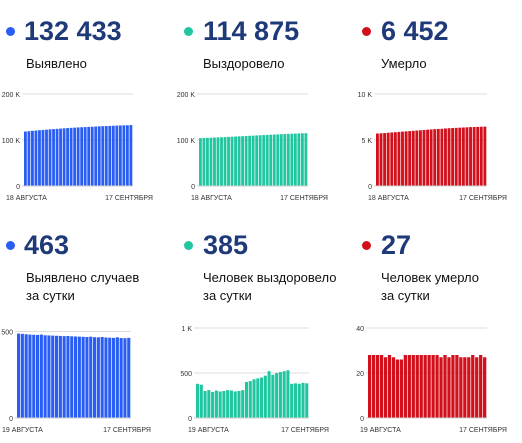  Describe the element at coordinates (208, 430) in the screenshot. I see `daily-recovered-xlabel-start: 19 АВГУСТА` at that location.